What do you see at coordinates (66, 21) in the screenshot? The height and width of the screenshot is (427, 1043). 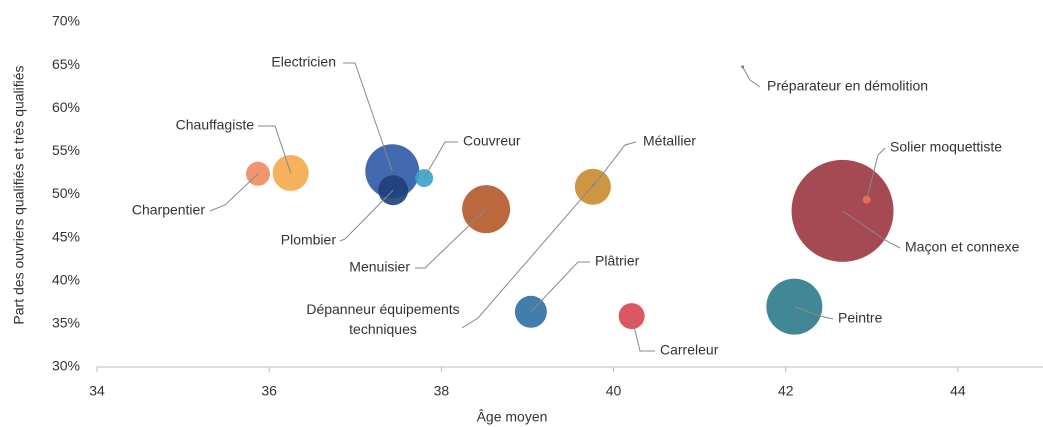 I see `y-tick-label: 70%` at bounding box center [66, 21].